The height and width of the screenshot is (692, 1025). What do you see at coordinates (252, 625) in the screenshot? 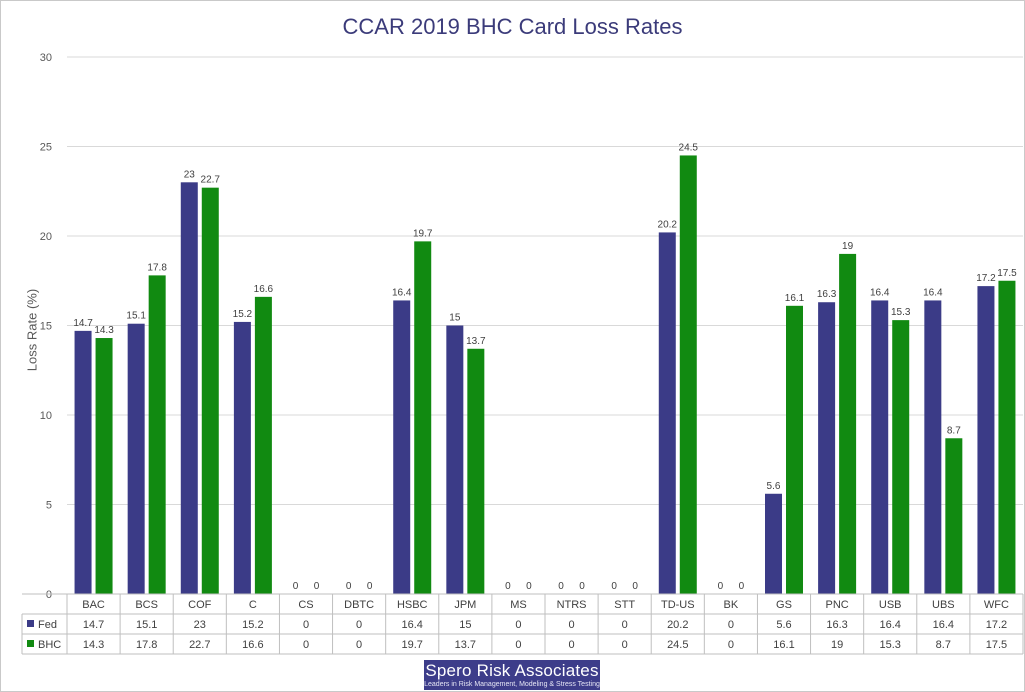
I see `table-cell: 15.2` at bounding box center [252, 625].